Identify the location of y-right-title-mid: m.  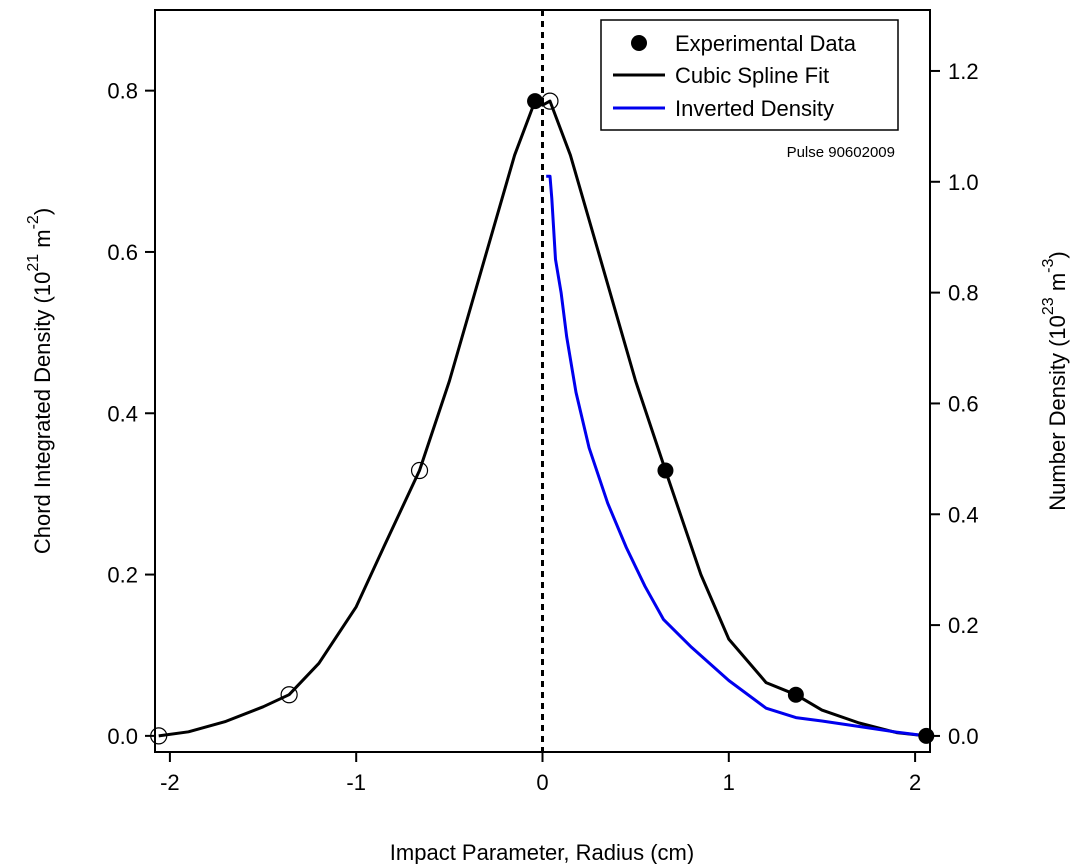
(1057, 285).